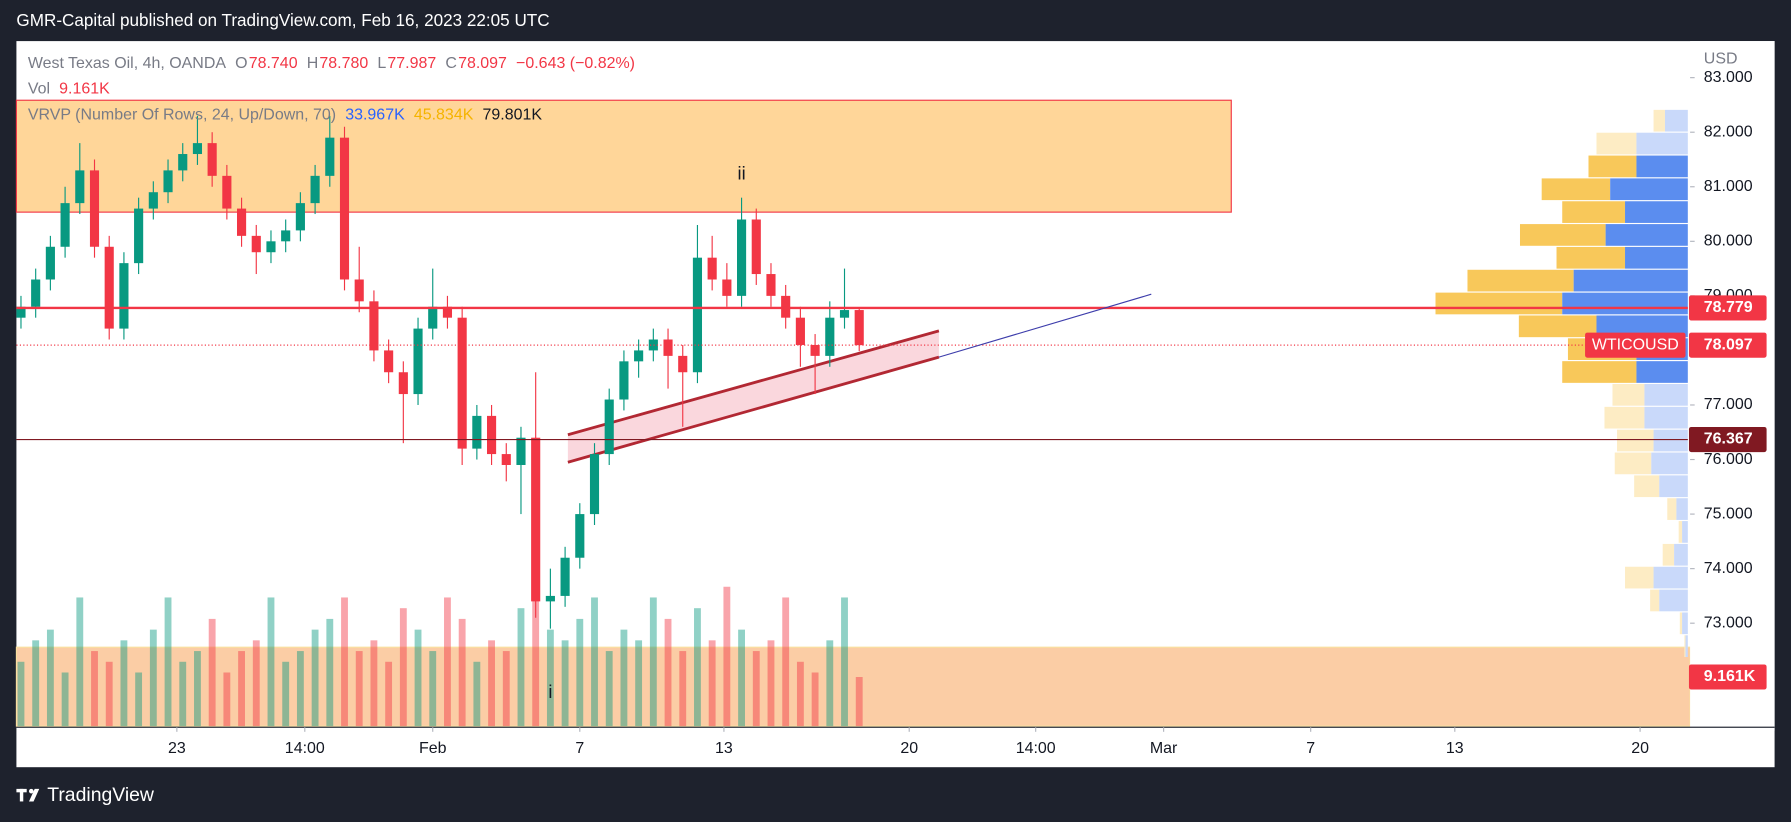 The width and height of the screenshot is (1791, 822). What do you see at coordinates (512, 115) in the screenshot?
I see `legend-text: 79.801K` at bounding box center [512, 115].